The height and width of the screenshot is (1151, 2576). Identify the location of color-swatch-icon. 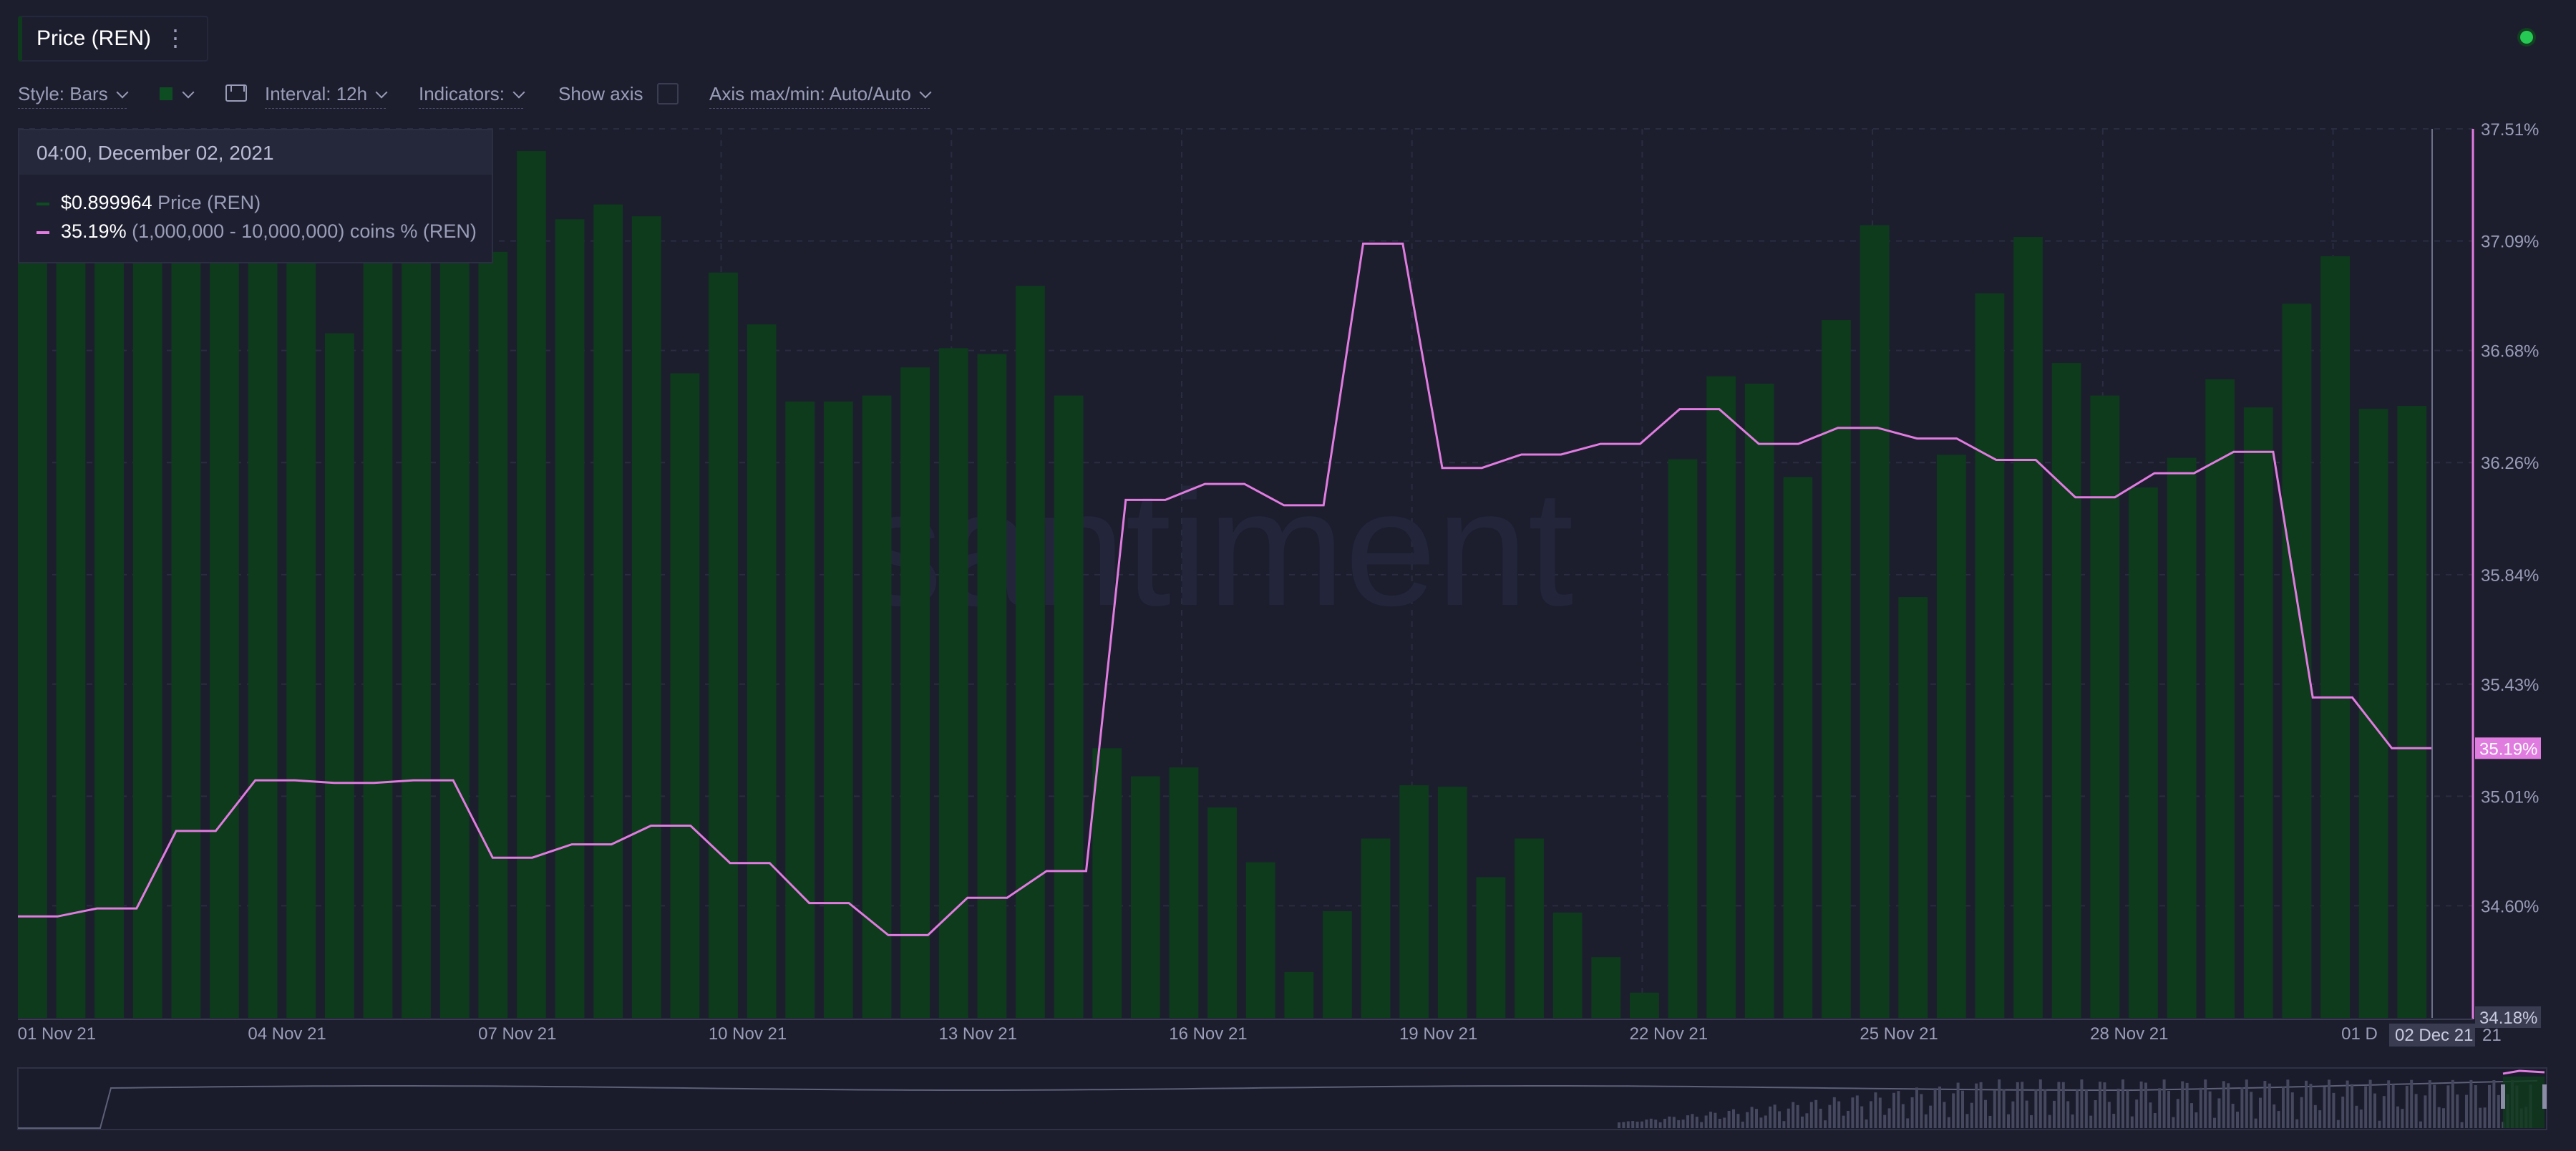
(166, 93).